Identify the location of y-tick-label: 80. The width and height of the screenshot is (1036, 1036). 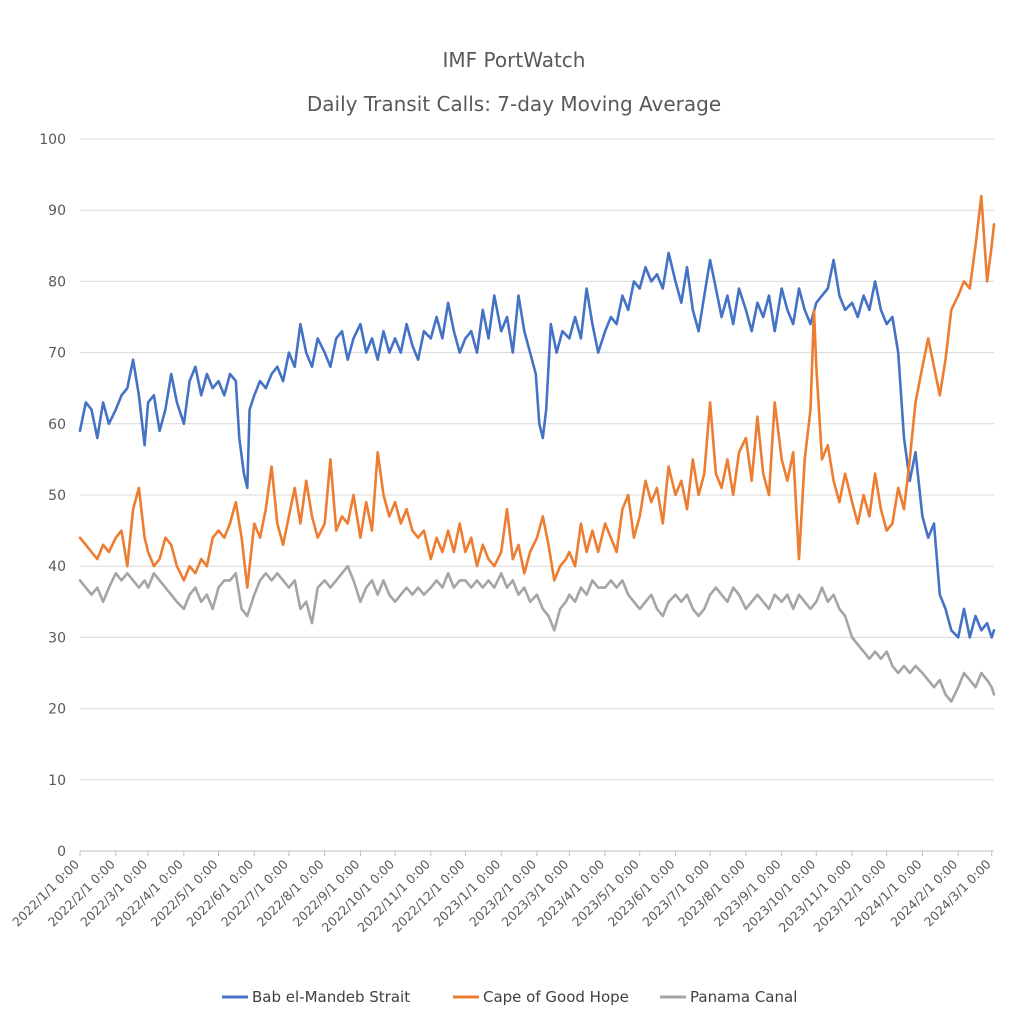
(57, 282).